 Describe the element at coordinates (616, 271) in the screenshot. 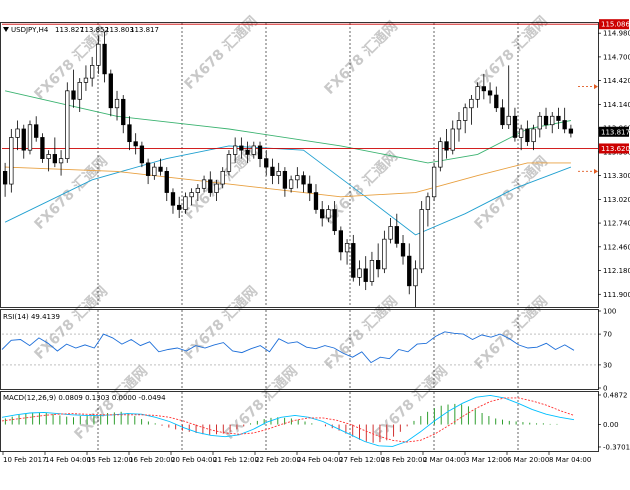

I see `price-tick-label: 112.180` at that location.